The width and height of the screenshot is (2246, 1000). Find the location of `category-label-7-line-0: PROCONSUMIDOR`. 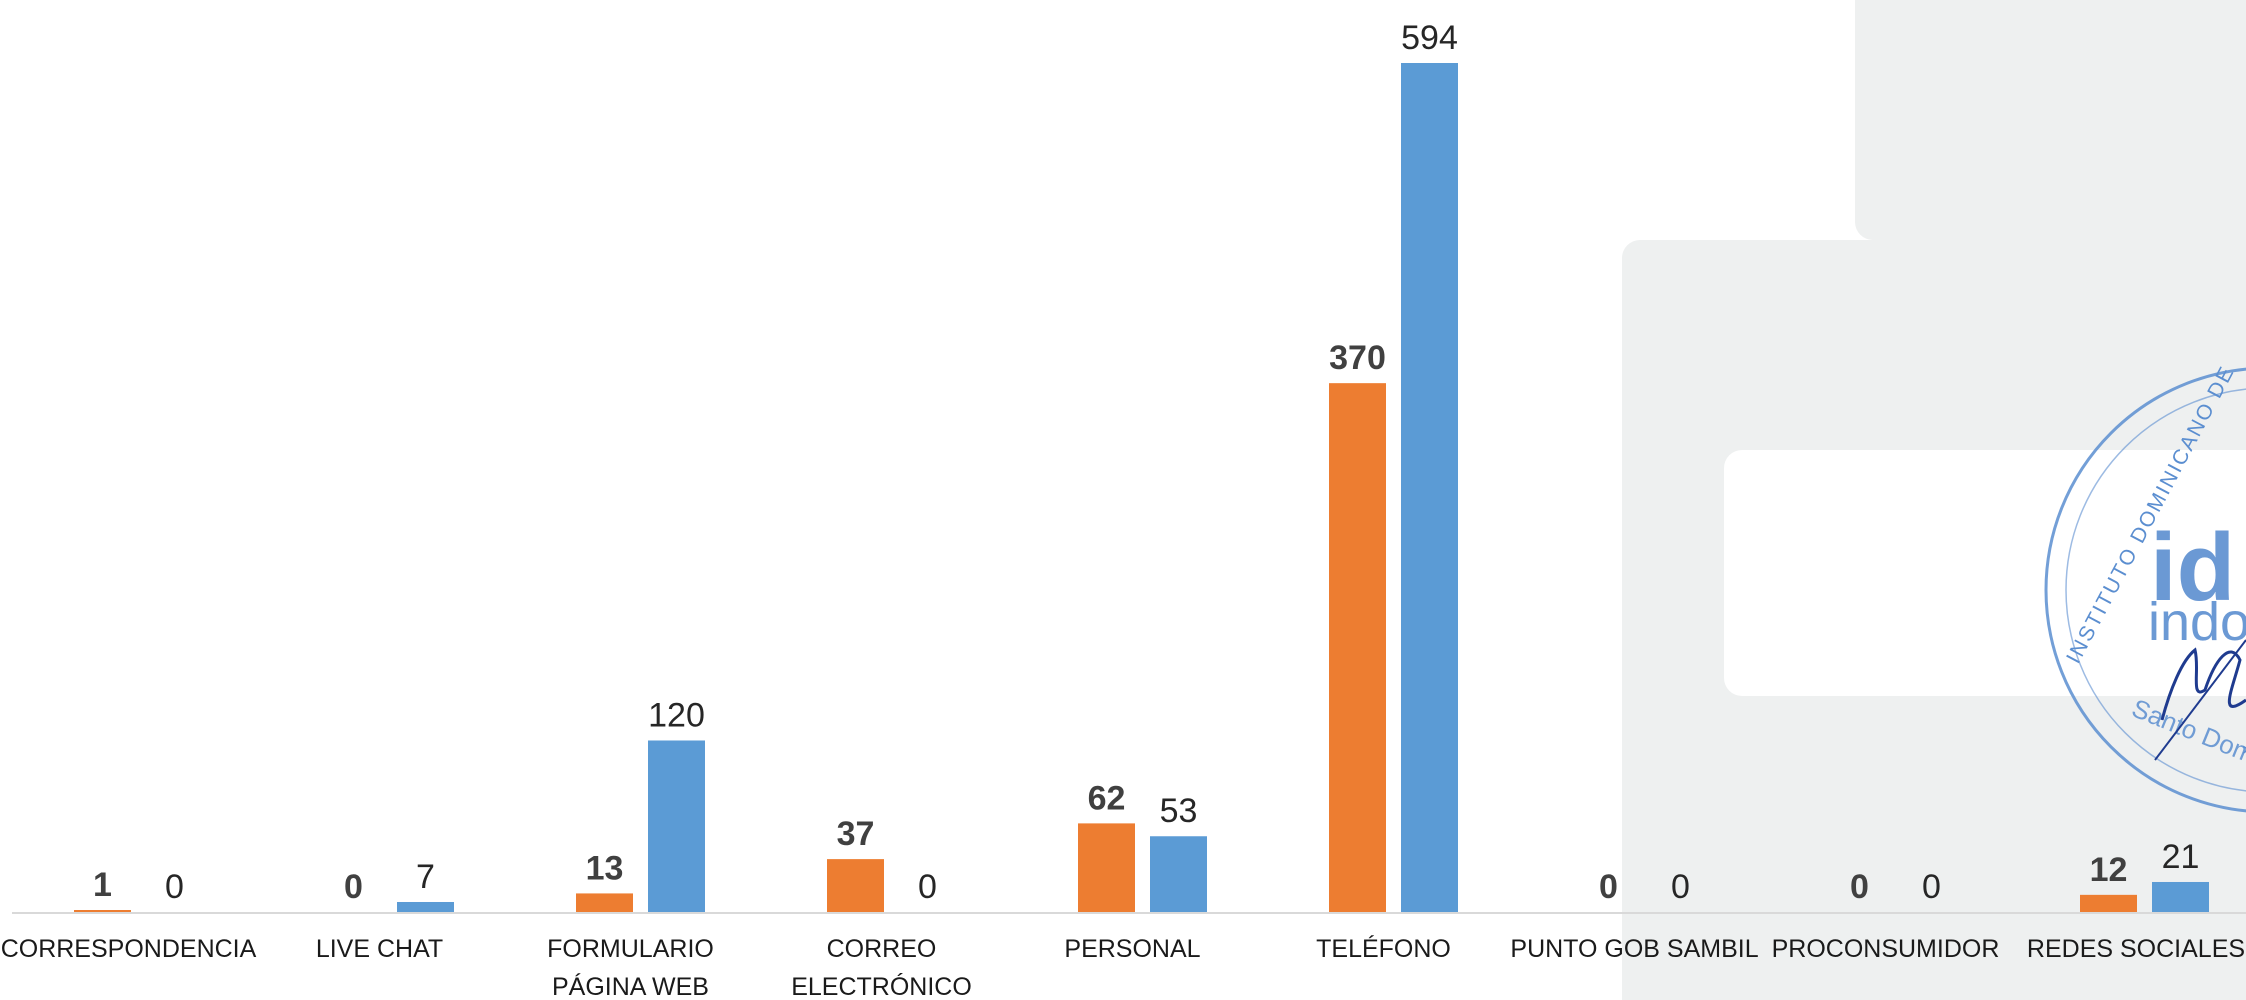

category-label-7-line-0: PROCONSUMIDOR is located at coordinates (1886, 949).